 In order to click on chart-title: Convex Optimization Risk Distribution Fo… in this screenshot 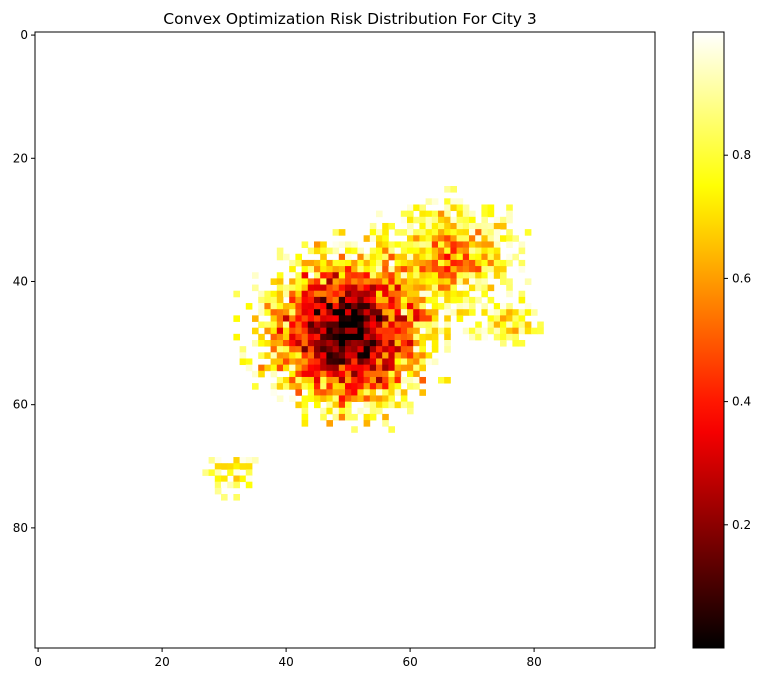, I will do `click(349, 19)`.